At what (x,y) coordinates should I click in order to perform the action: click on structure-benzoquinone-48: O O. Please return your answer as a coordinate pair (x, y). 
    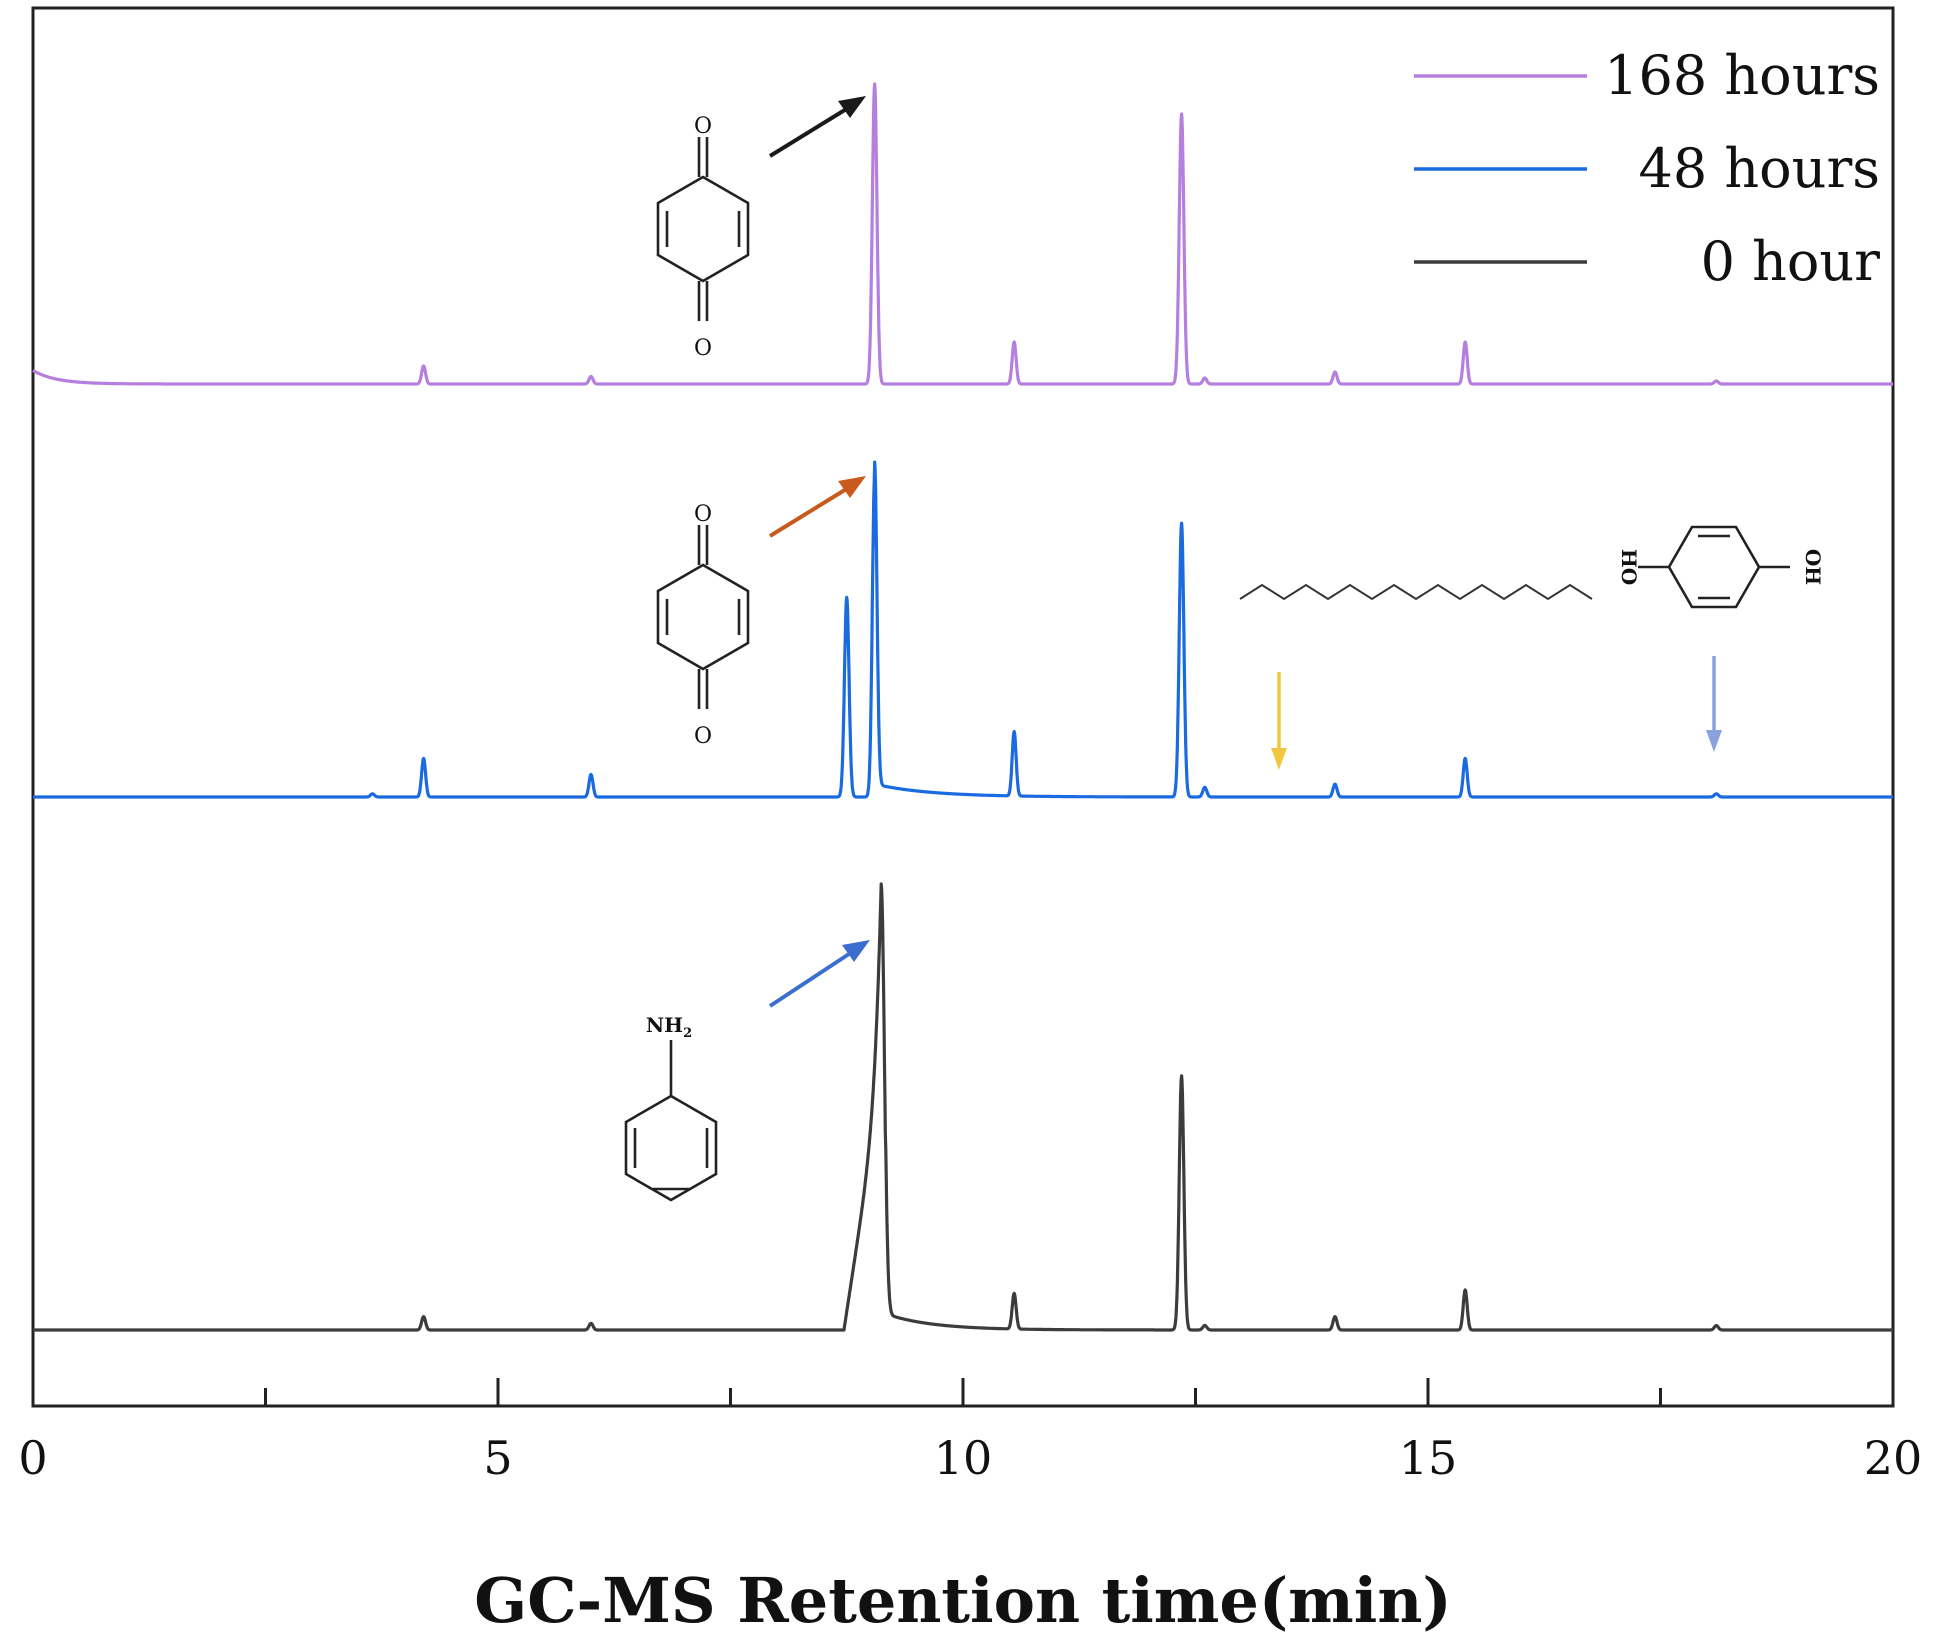
    Looking at the image, I should click on (703, 625).